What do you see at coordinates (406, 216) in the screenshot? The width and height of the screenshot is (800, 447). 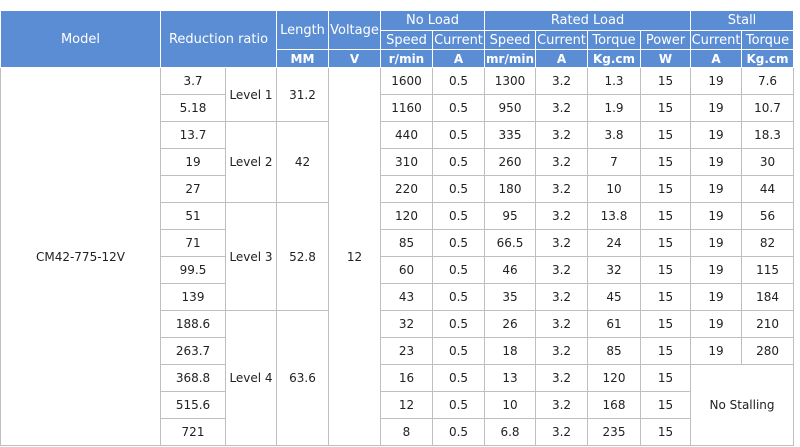 I see `value-cell: 120` at bounding box center [406, 216].